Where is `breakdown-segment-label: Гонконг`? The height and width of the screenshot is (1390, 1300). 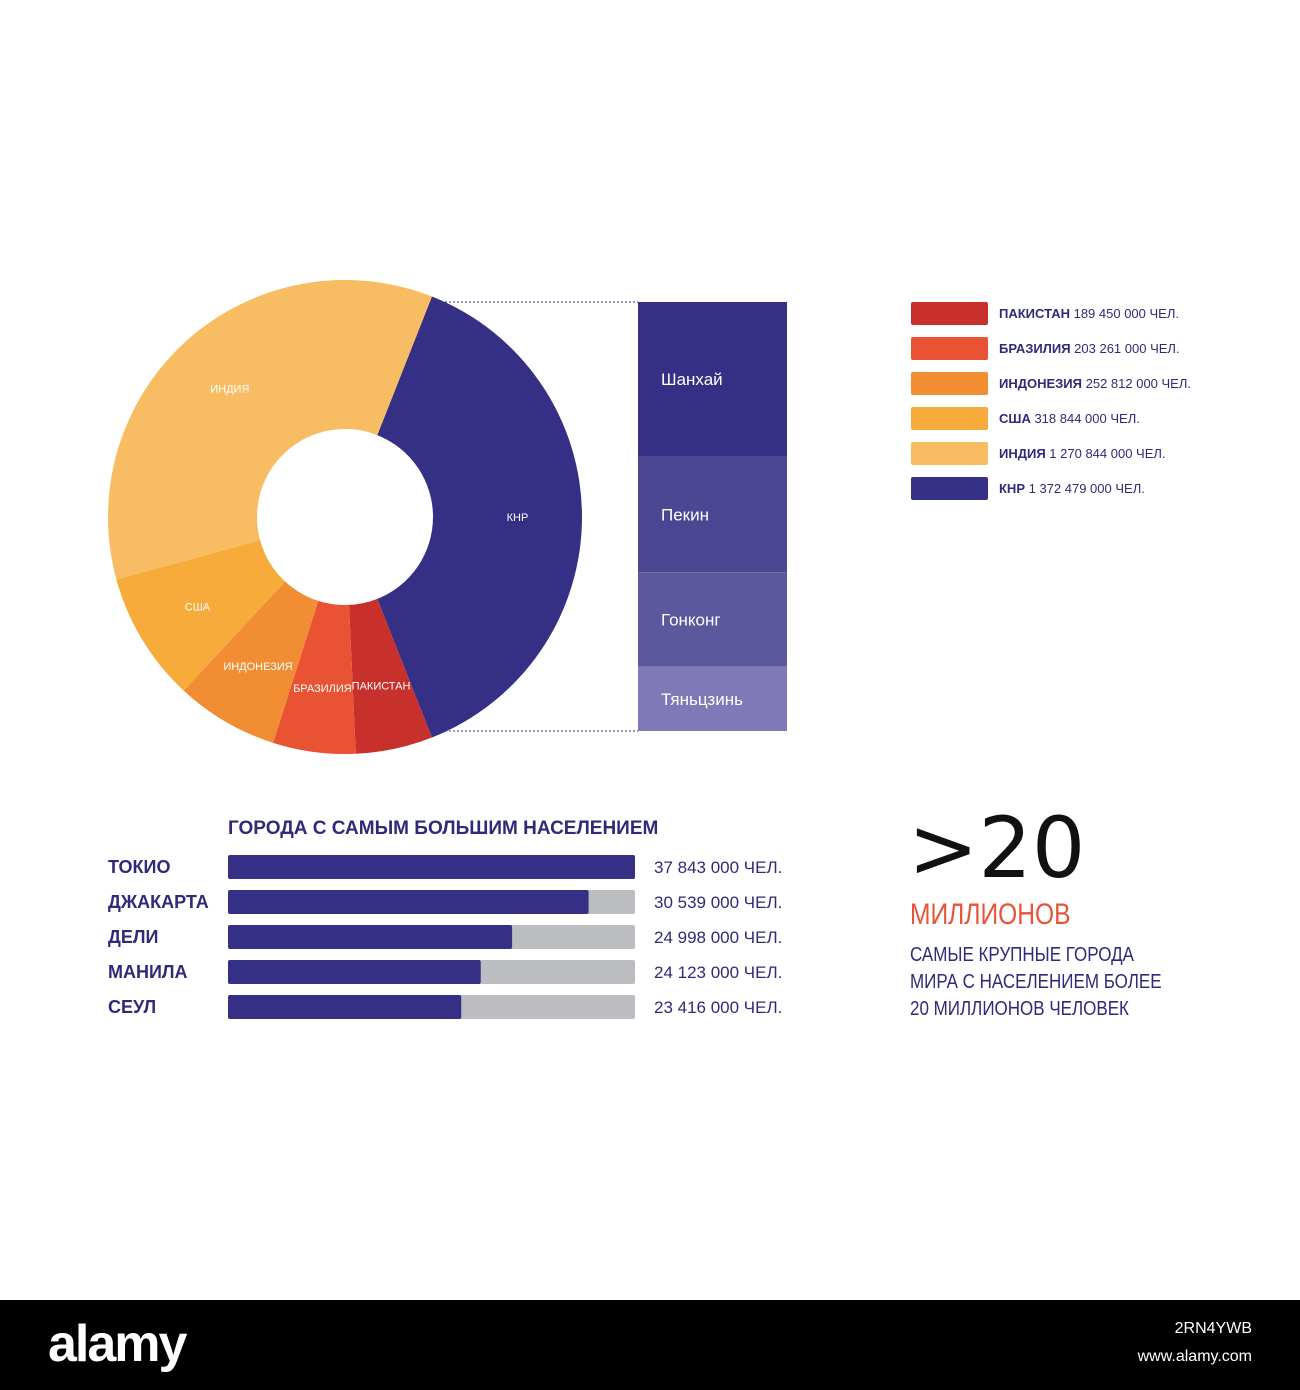
breakdown-segment-label: Гонконг is located at coordinates (691, 619).